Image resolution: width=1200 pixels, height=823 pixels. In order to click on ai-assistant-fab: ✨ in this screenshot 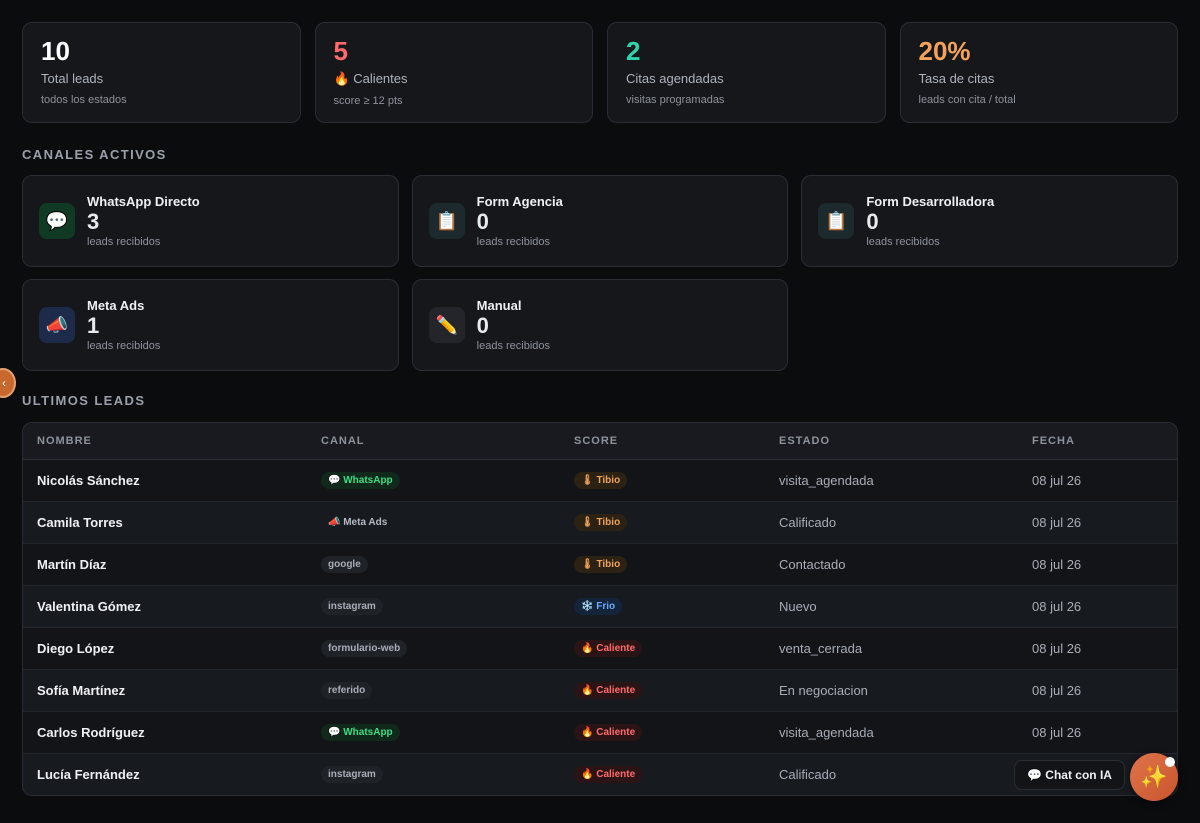, I will do `click(1154, 777)`.